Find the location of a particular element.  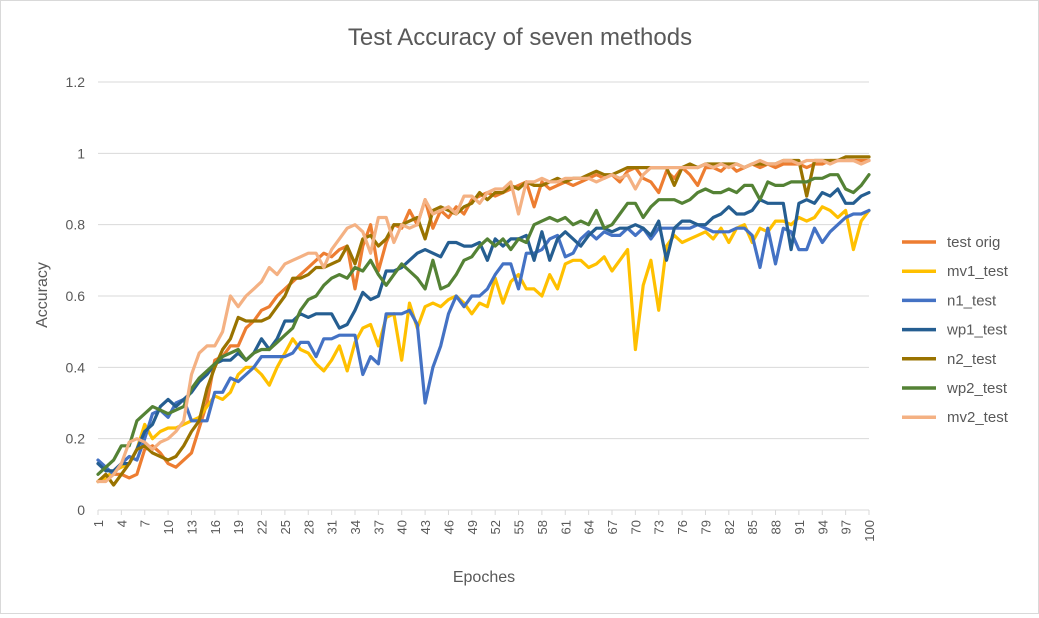

y-tick-label: 0.4 is located at coordinates (76, 367).